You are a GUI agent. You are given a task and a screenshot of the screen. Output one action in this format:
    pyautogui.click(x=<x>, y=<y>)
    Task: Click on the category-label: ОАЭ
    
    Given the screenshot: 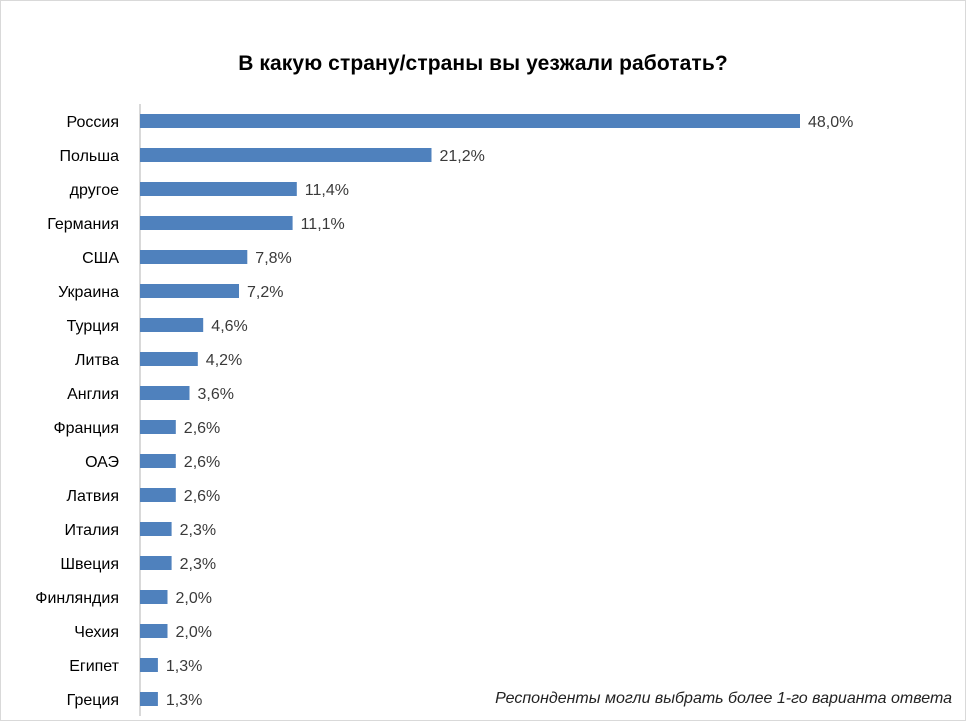 What is the action you would take?
    pyautogui.click(x=102, y=462)
    